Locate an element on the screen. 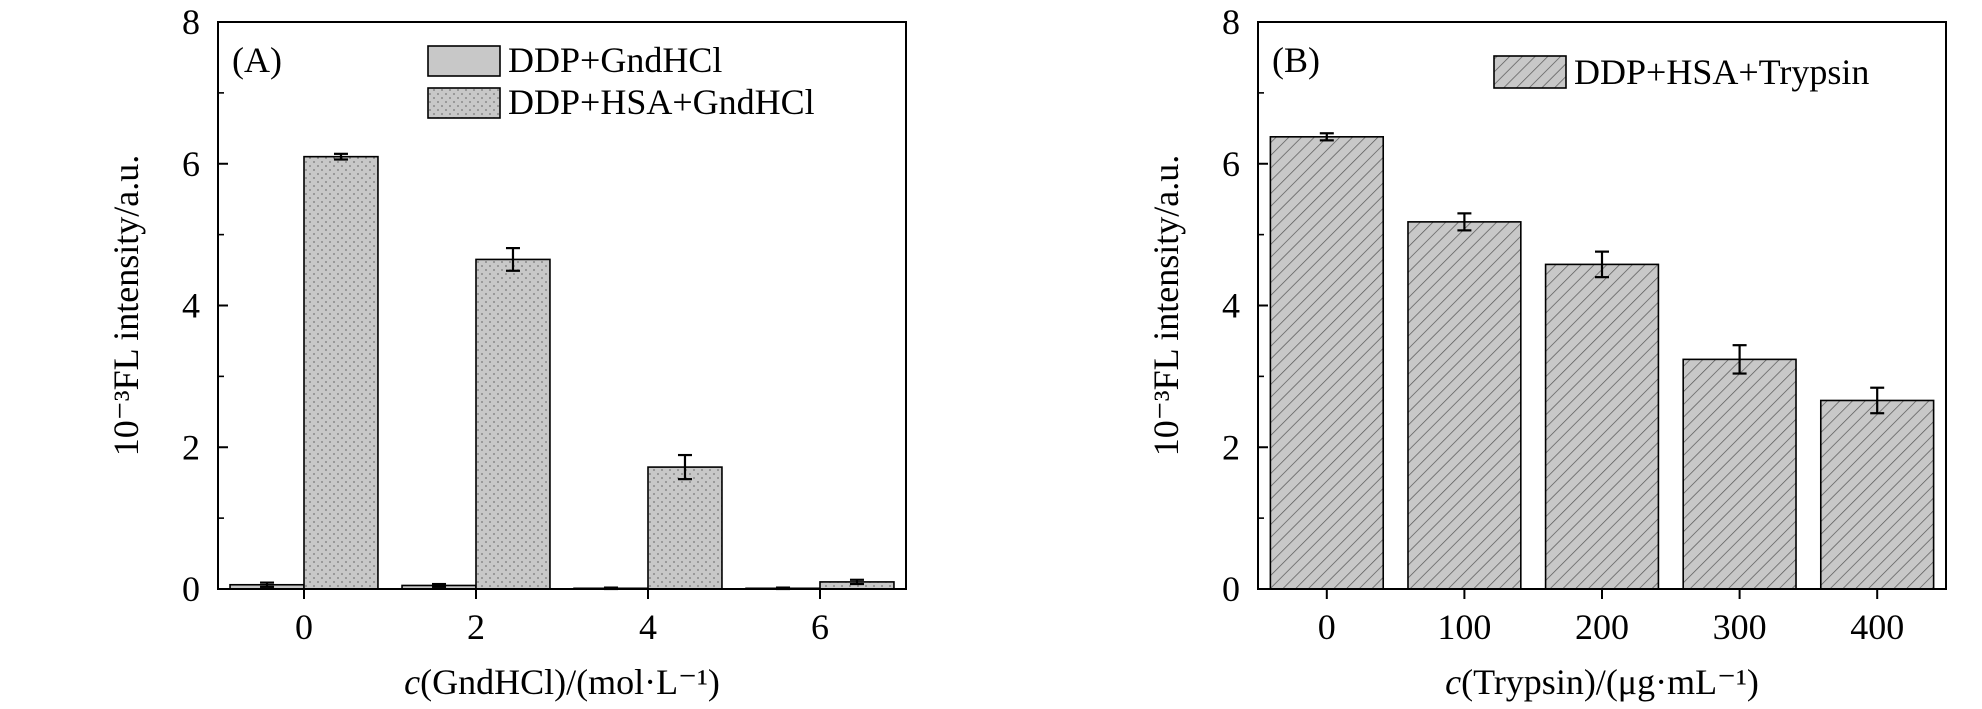  x-axis-label: c(GndHCl)/(mol·L⁻¹) is located at coordinates (562, 682).